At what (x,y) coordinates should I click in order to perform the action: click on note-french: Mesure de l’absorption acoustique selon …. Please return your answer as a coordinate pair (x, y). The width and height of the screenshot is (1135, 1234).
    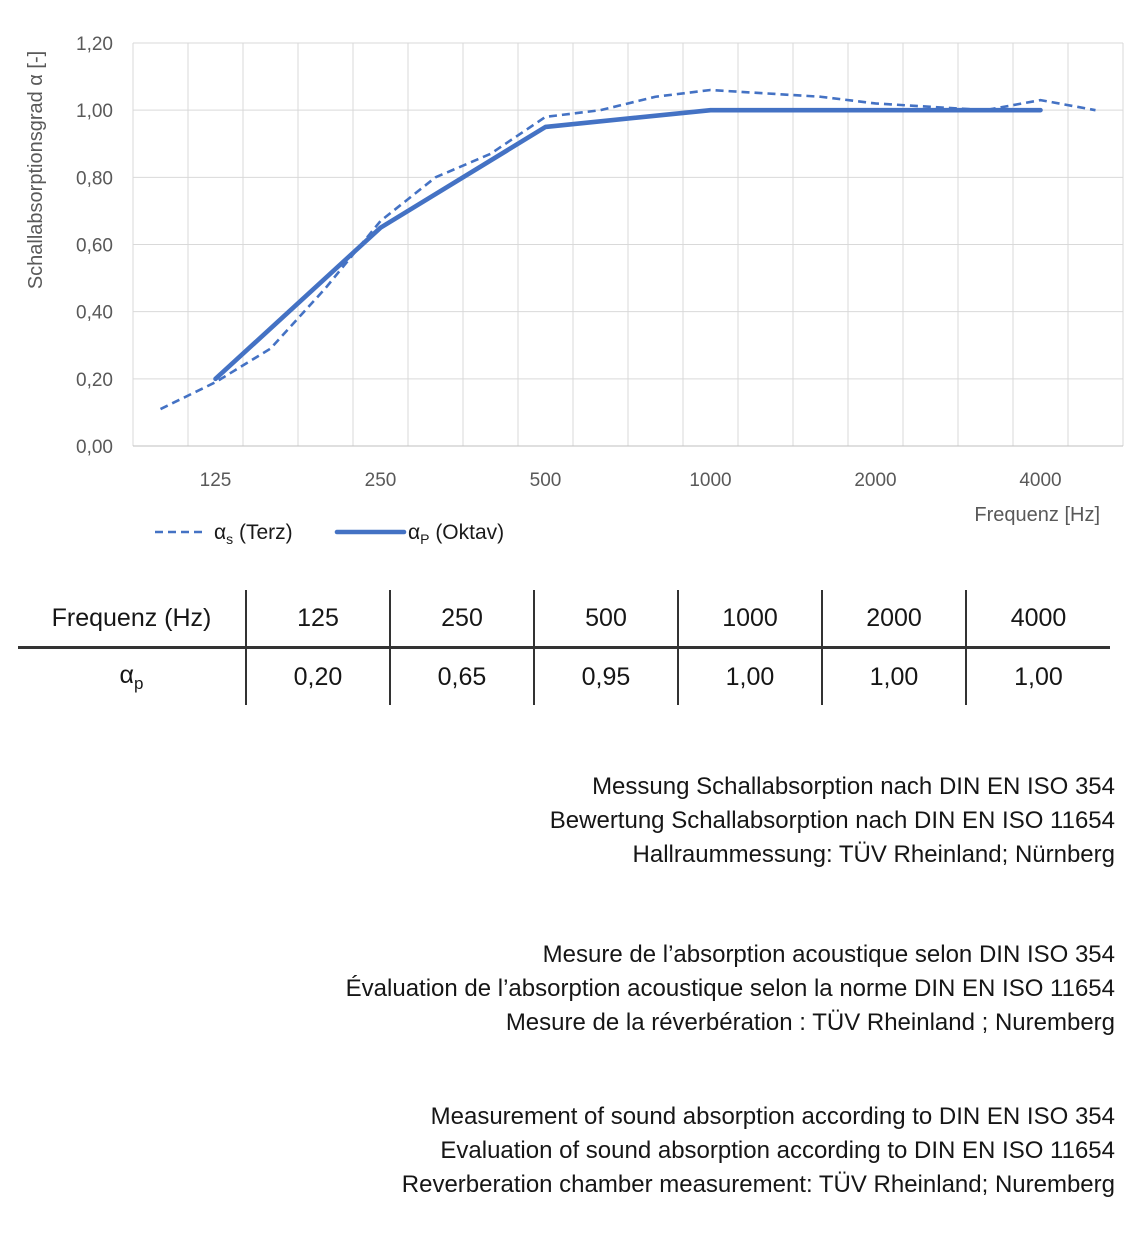
    Looking at the image, I should click on (730, 989).